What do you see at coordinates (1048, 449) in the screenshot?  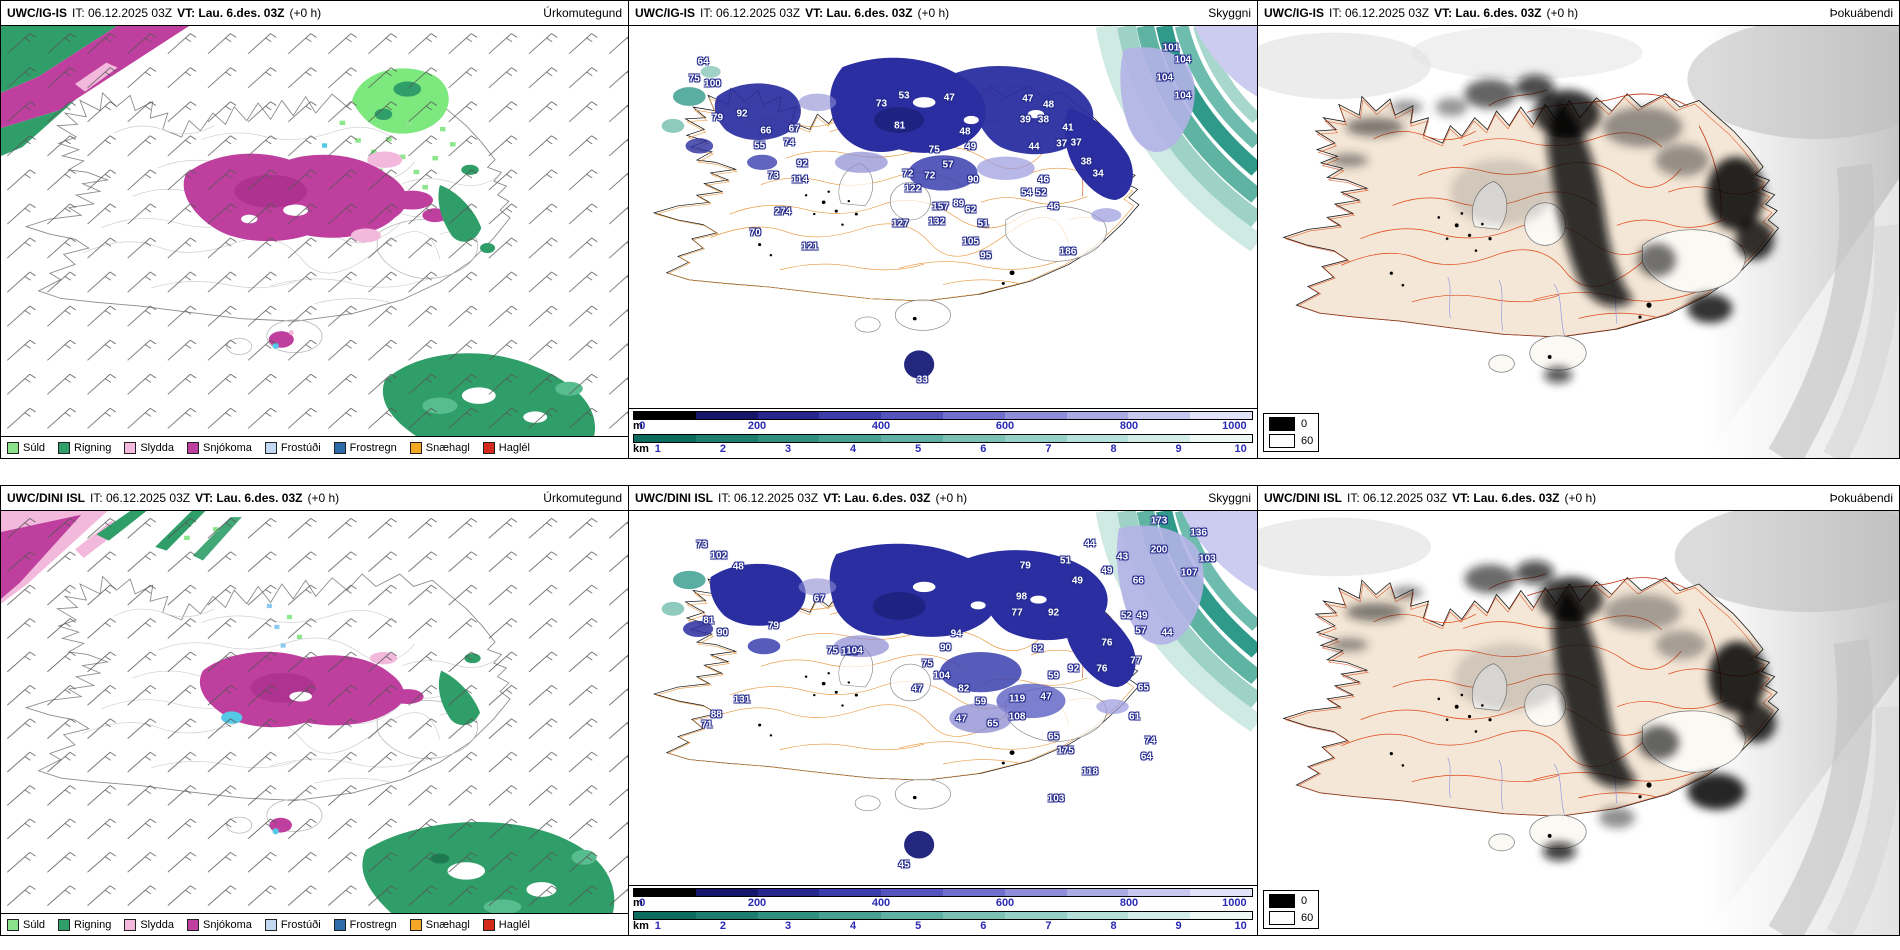 I see `scale-tick: 7` at bounding box center [1048, 449].